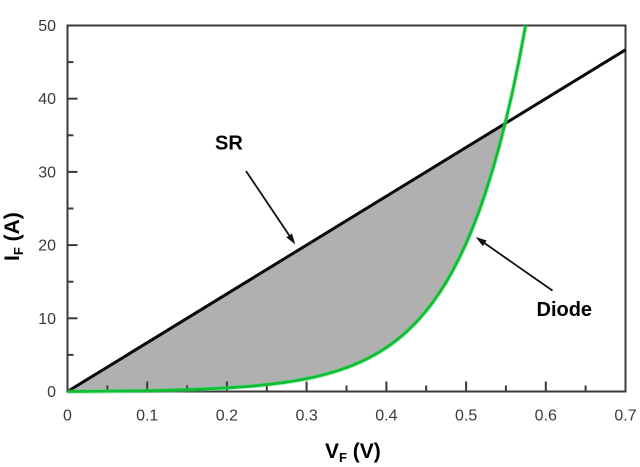  What do you see at coordinates (466, 416) in the screenshot?
I see `svg-text: 0.5` at bounding box center [466, 416].